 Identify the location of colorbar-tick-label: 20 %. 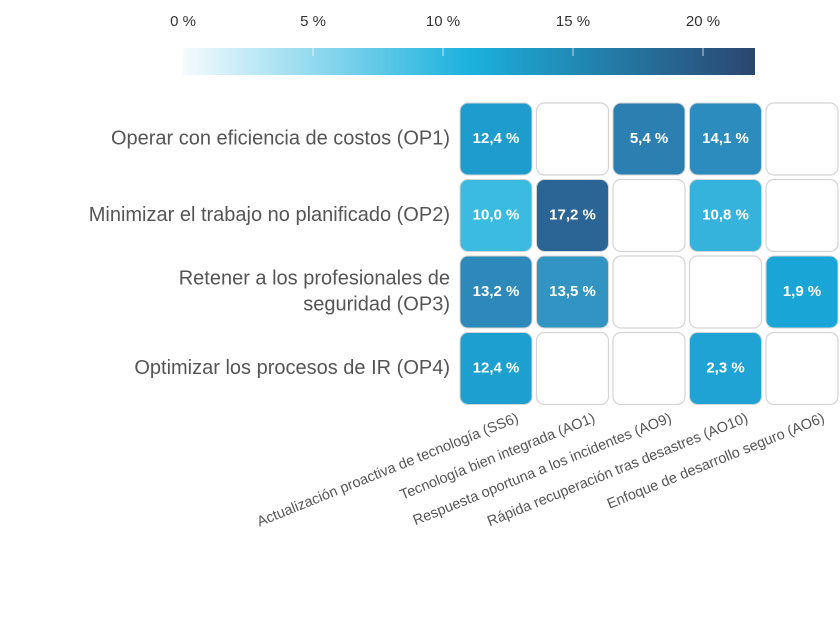
(703, 21).